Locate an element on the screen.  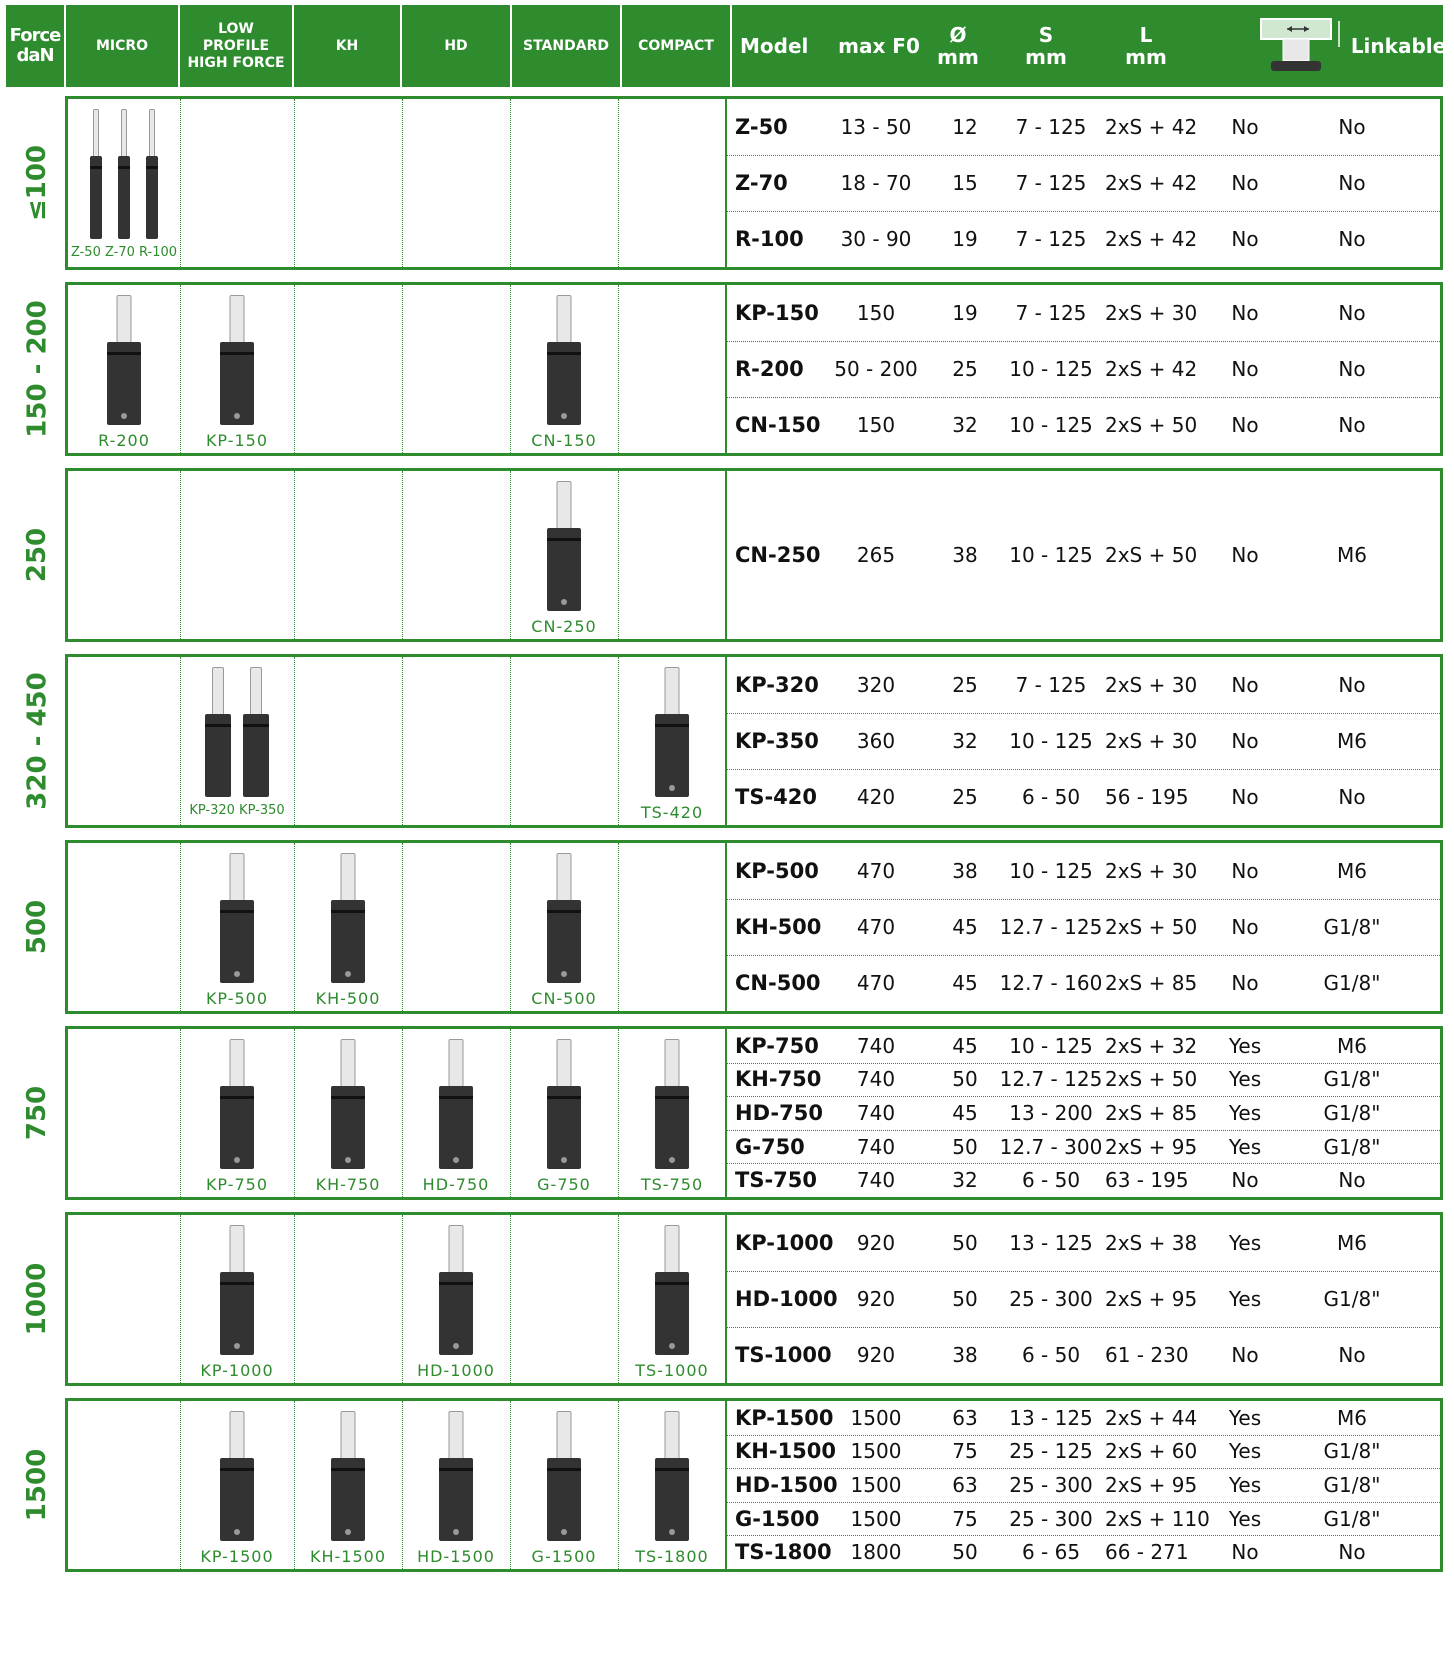
model-image-label: TS-1000 is located at coordinates (672, 1370).